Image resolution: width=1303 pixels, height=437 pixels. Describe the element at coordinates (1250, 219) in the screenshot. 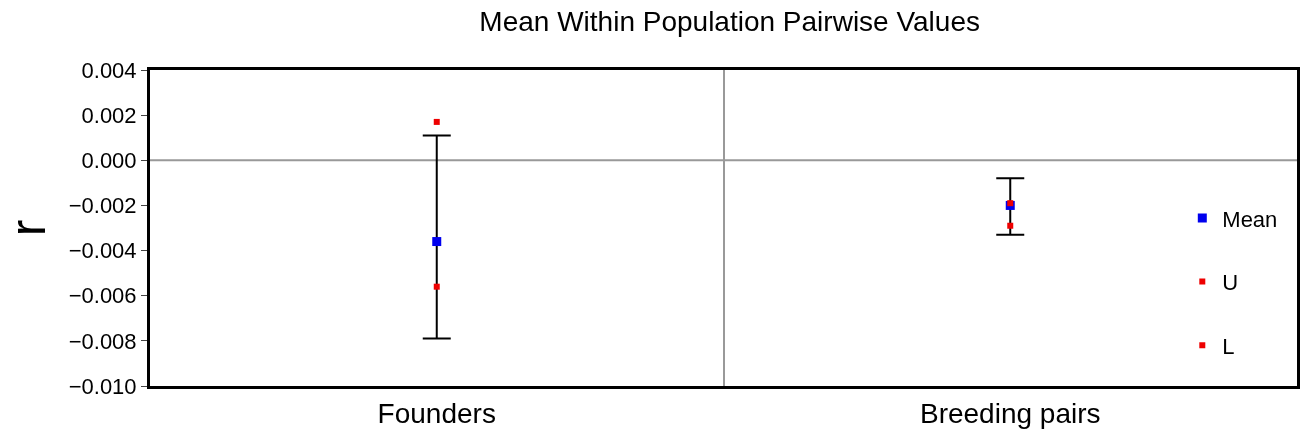

I see `legend-label: Mean` at that location.